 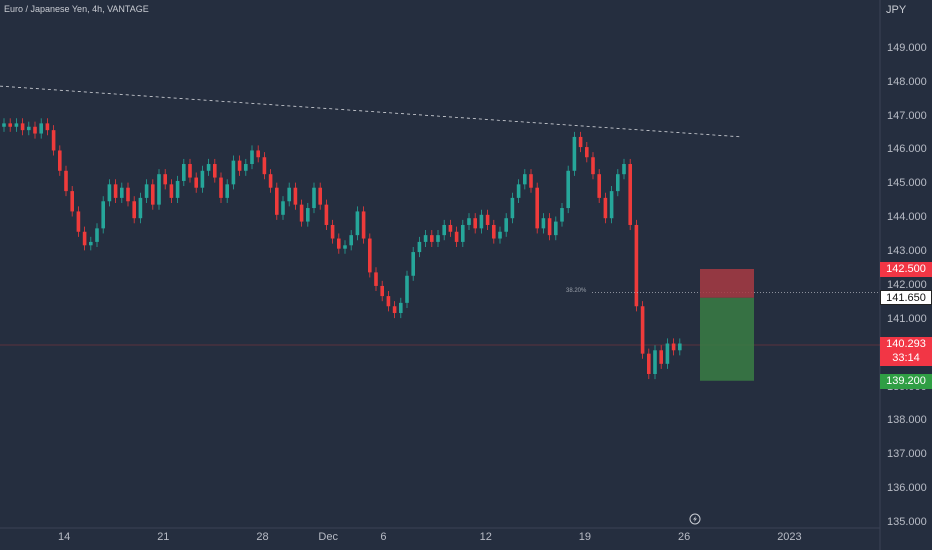 I want to click on trendline, so click(x=371, y=111).